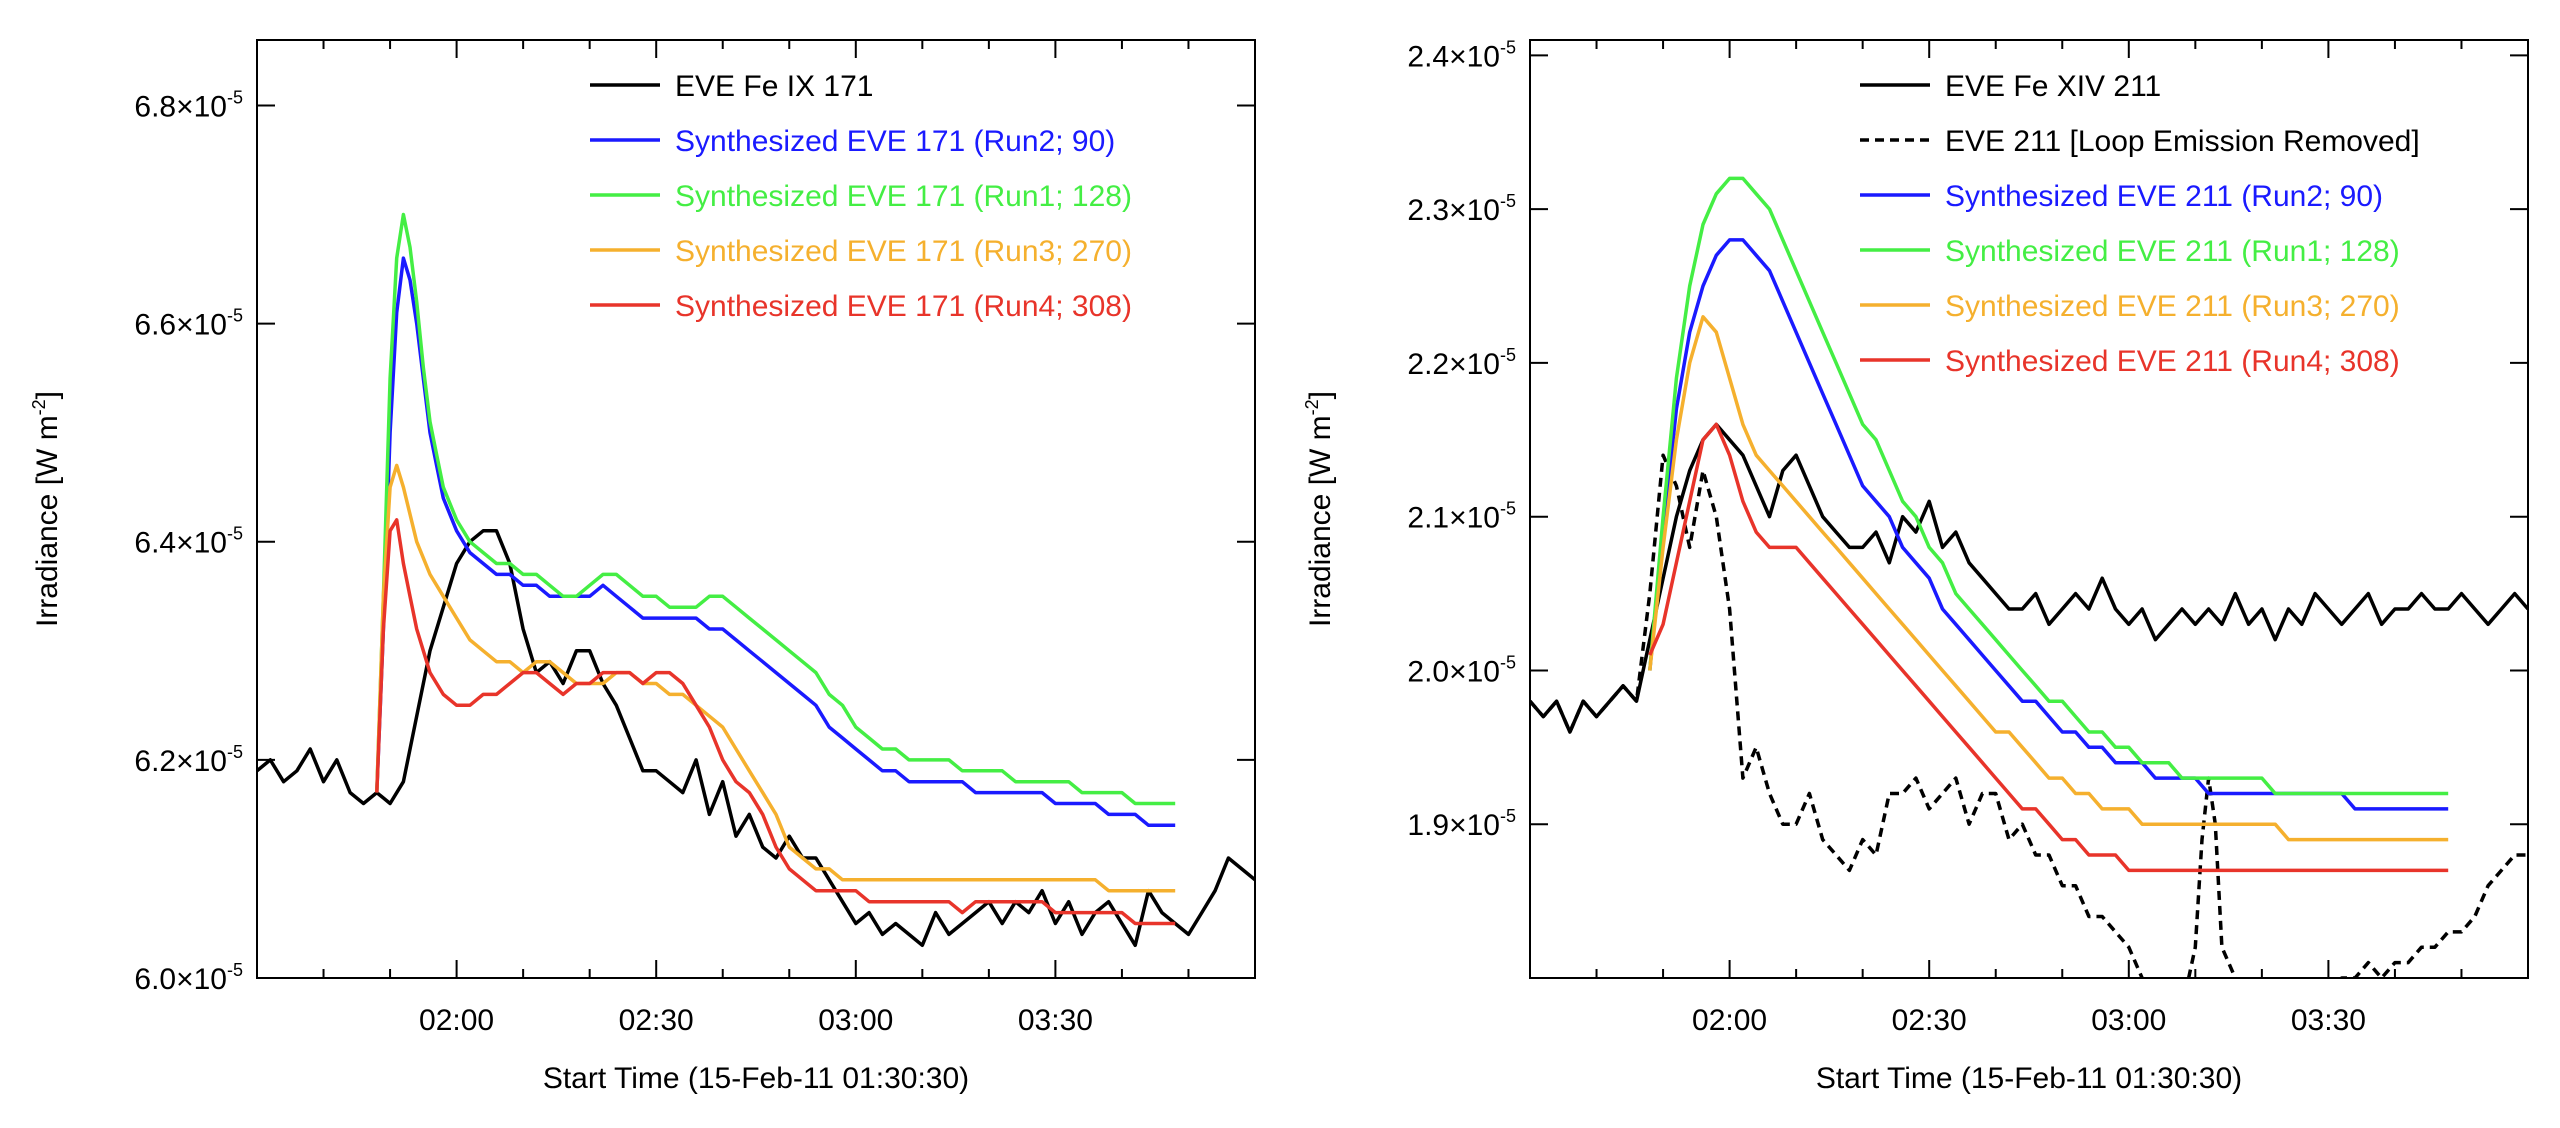  What do you see at coordinates (2172, 361) in the screenshot?
I see `right-chart-legend-label: Synthesized EVE 211 (Run4; 308)` at bounding box center [2172, 361].